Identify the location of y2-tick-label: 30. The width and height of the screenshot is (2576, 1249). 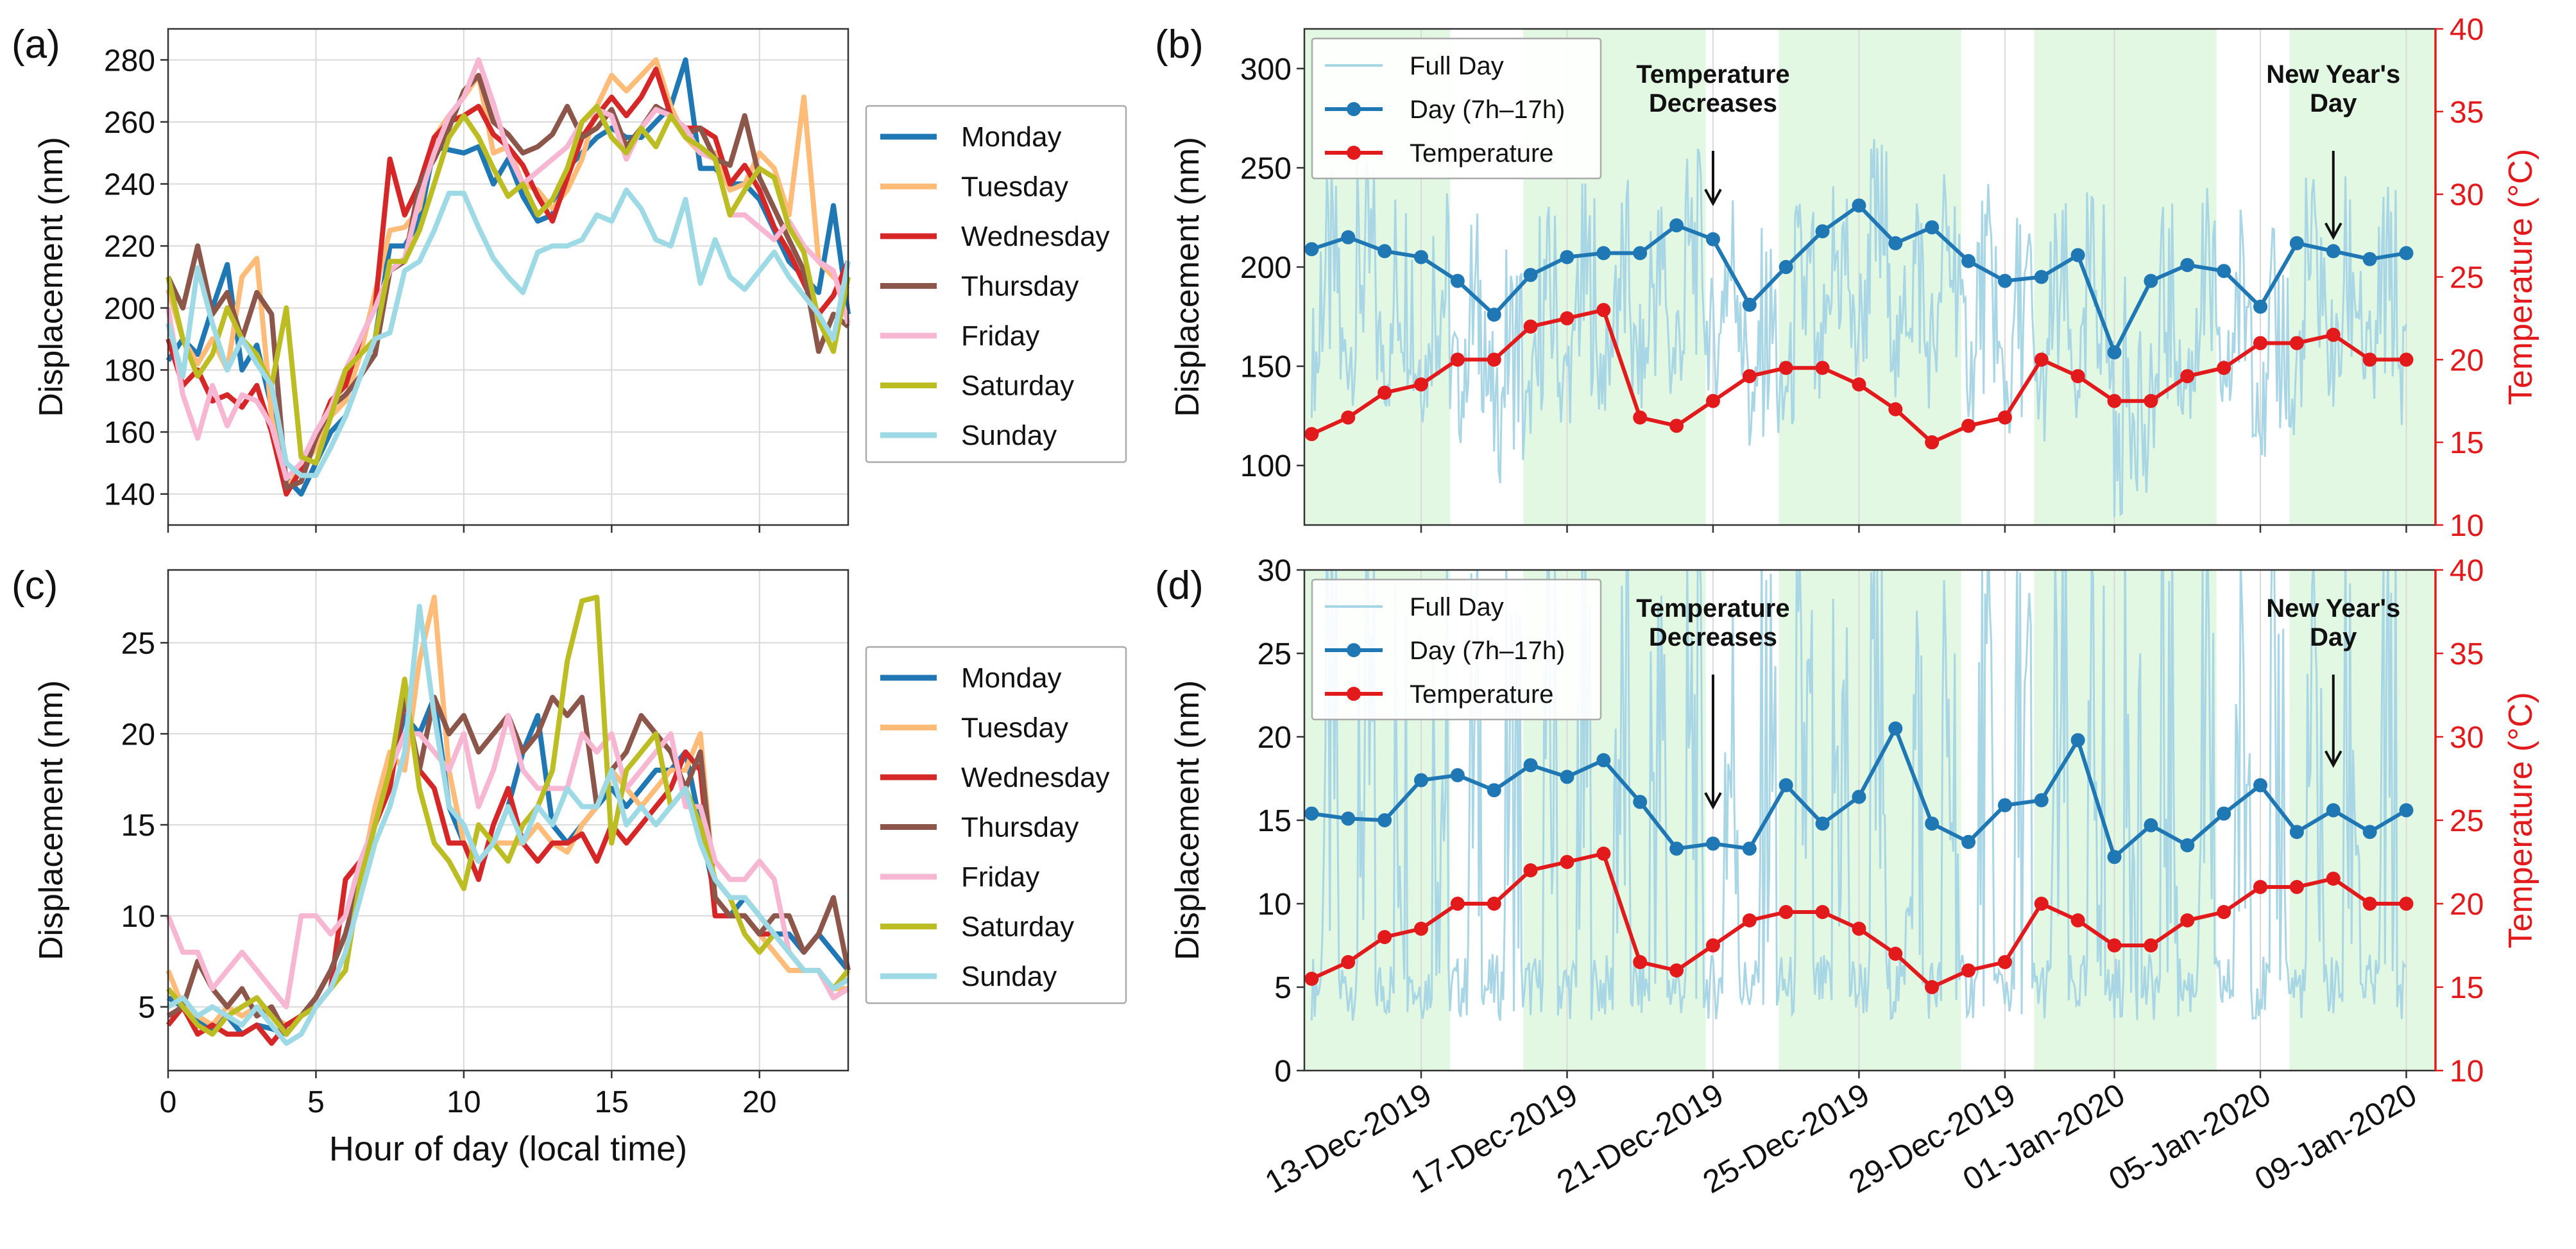
(2467, 738).